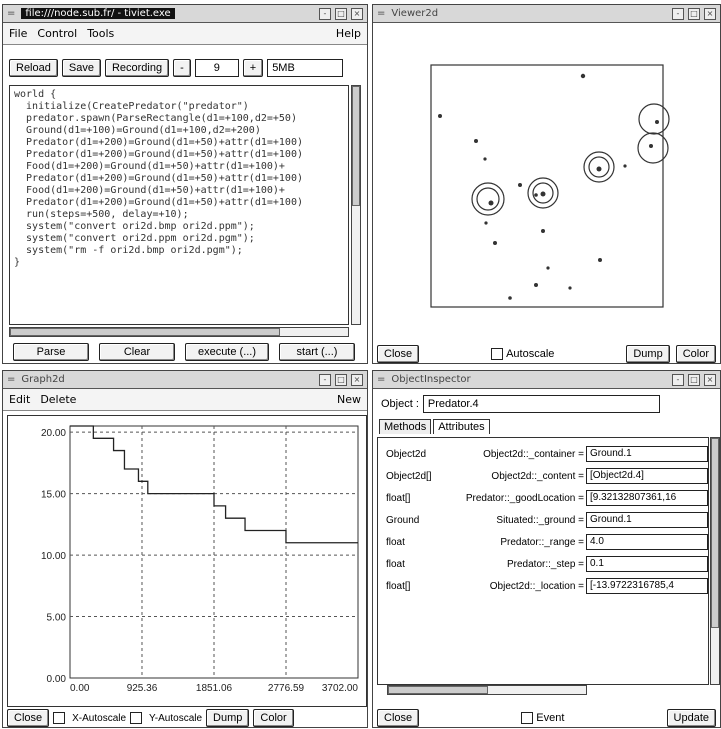 This screenshot has width=721, height=729. I want to click on update-button: Update, so click(691, 718).